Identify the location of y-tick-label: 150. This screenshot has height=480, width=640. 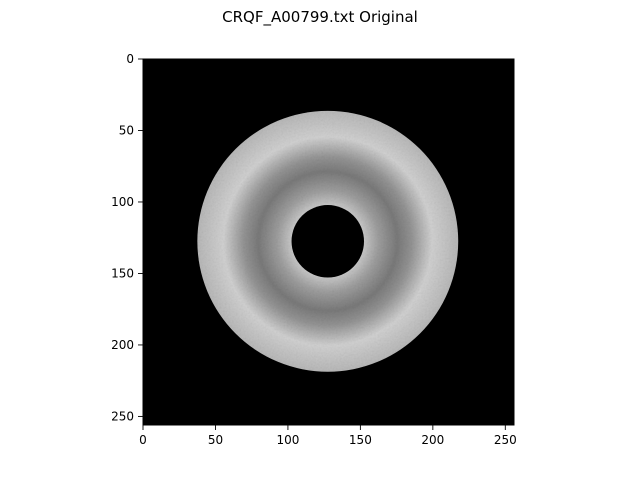
(122, 273).